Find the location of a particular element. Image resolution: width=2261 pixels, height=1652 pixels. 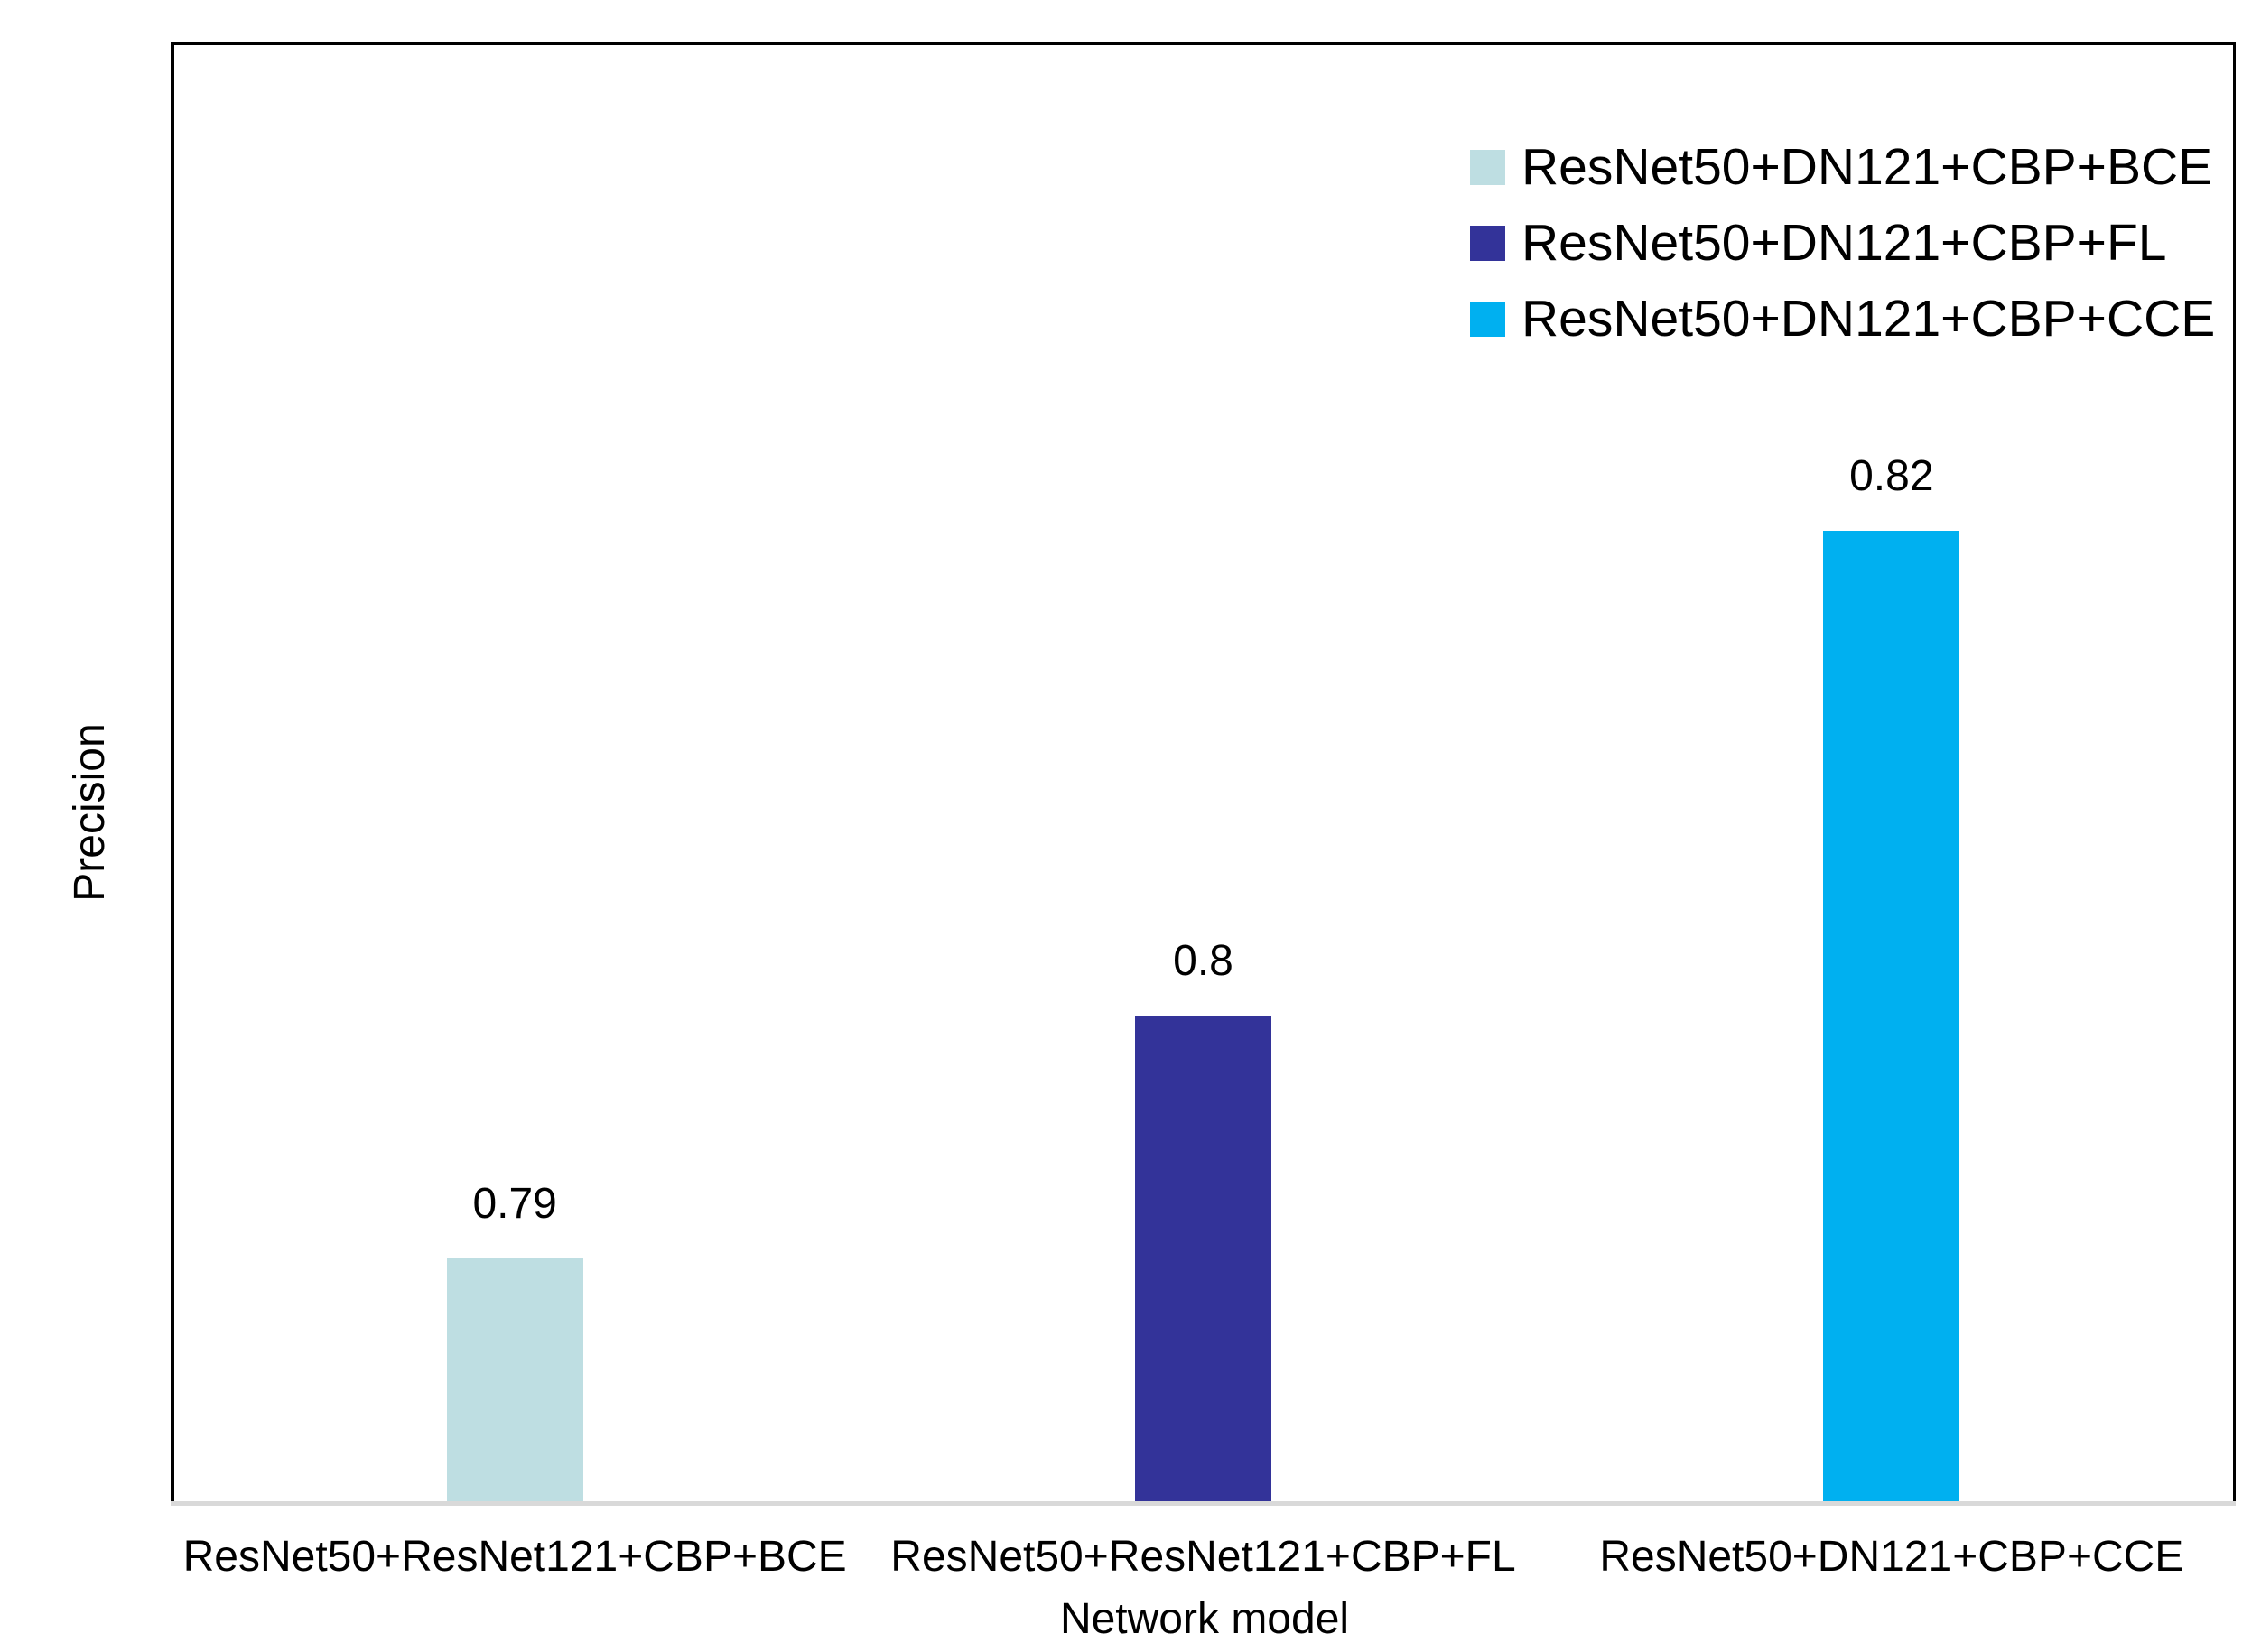

y-axis-line is located at coordinates (172, 774).